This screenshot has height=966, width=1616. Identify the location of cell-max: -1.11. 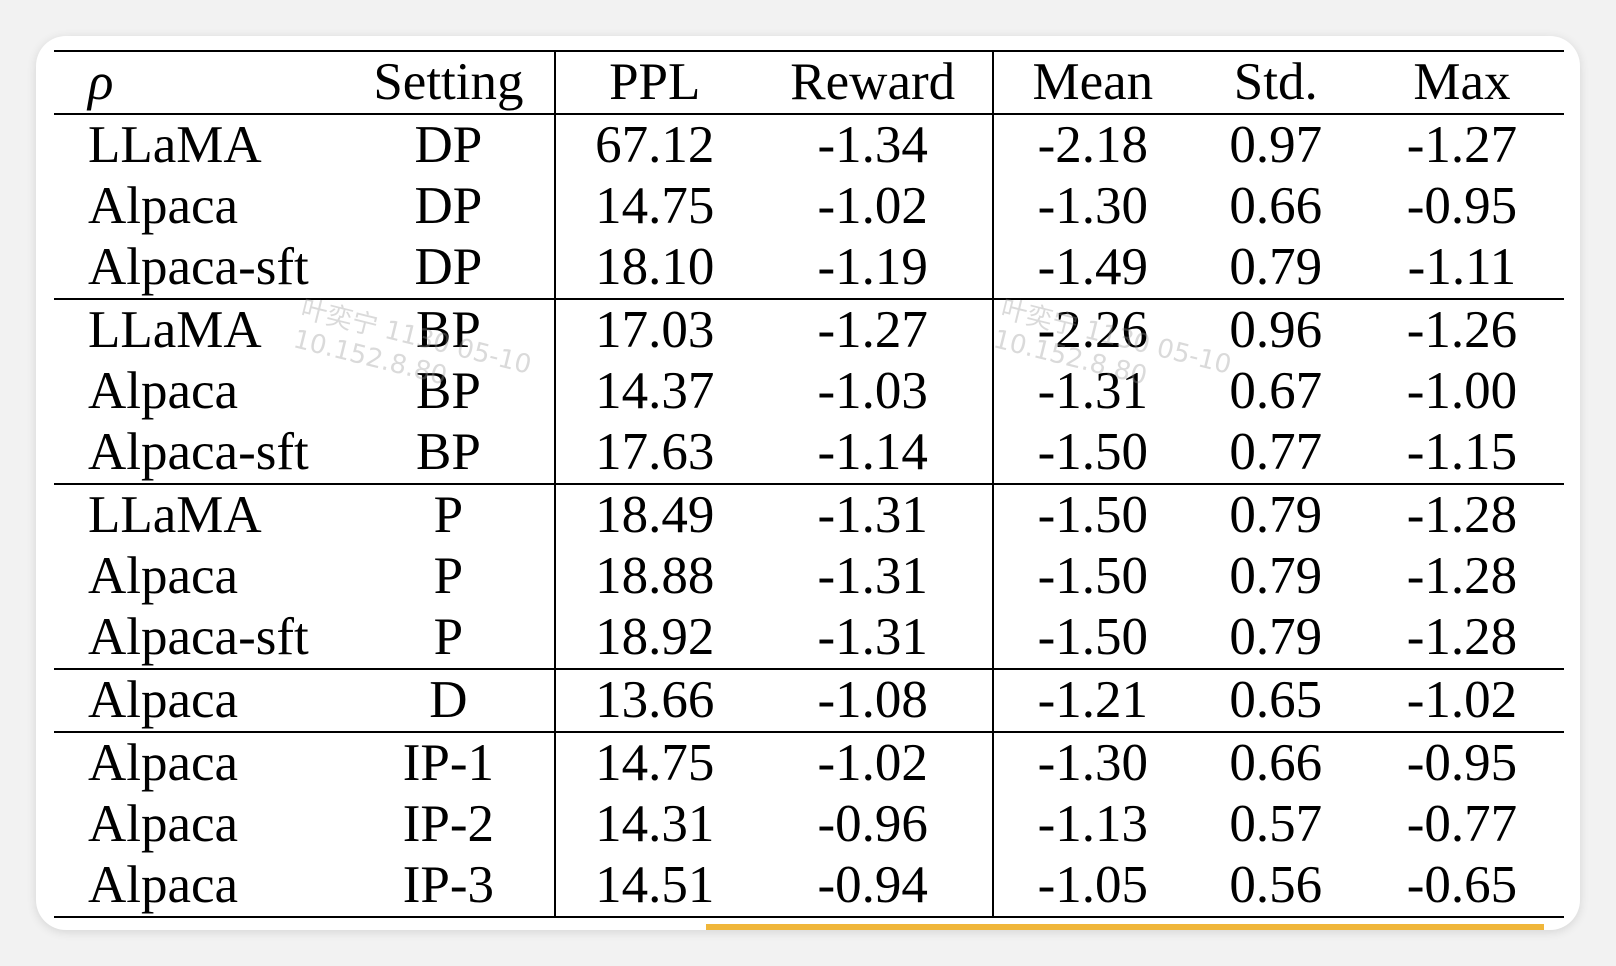
(1461, 268).